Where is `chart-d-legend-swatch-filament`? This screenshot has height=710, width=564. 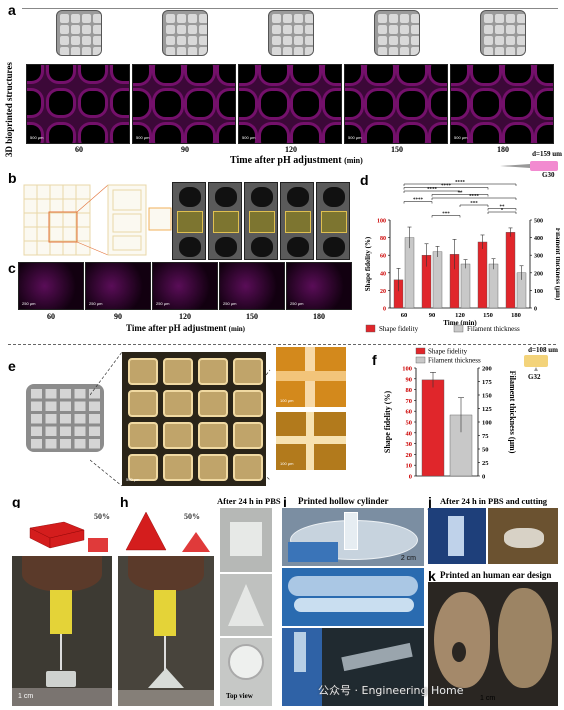 chart-d-legend-swatch-filament is located at coordinates (458, 328).